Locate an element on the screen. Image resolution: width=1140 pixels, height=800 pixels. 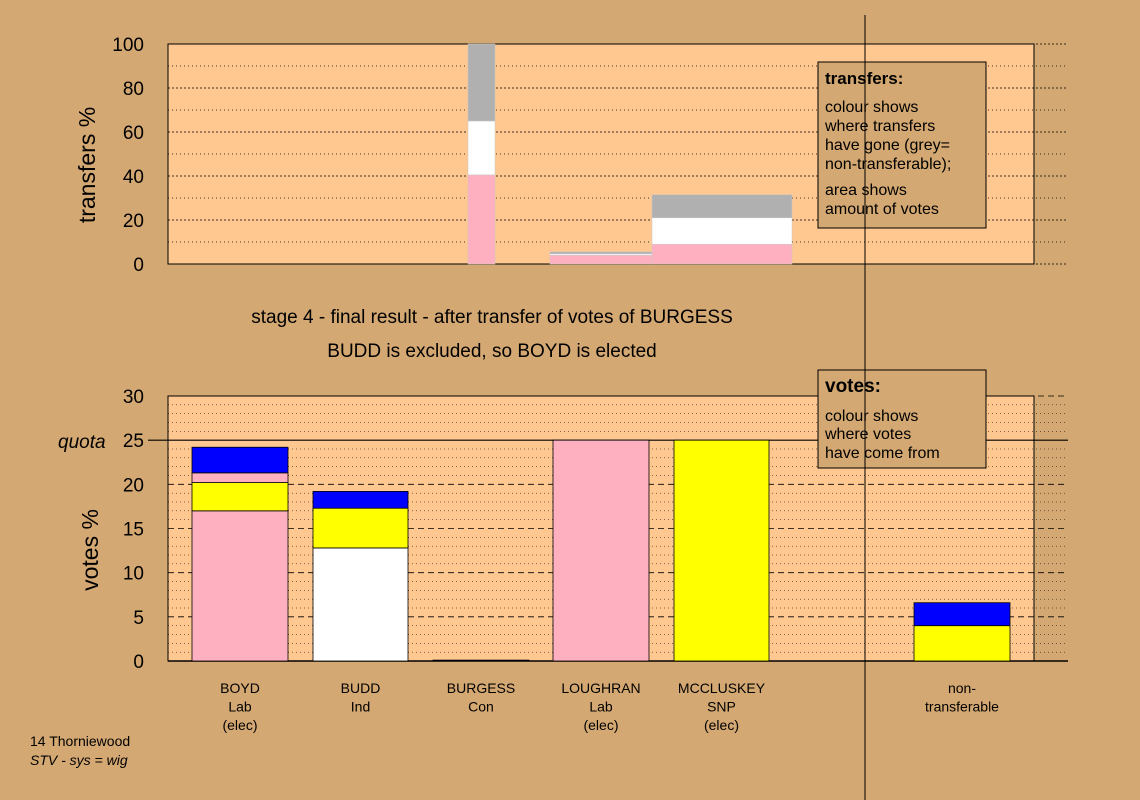
candidate-name-label: MCCLUSKEY is located at coordinates (722, 688).